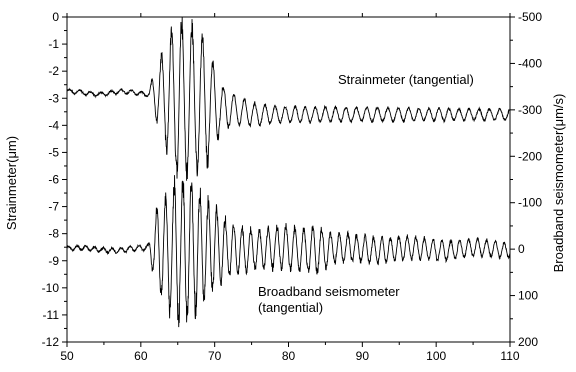  What do you see at coordinates (363, 356) in the screenshot?
I see `x-tick-label: 90` at bounding box center [363, 356].